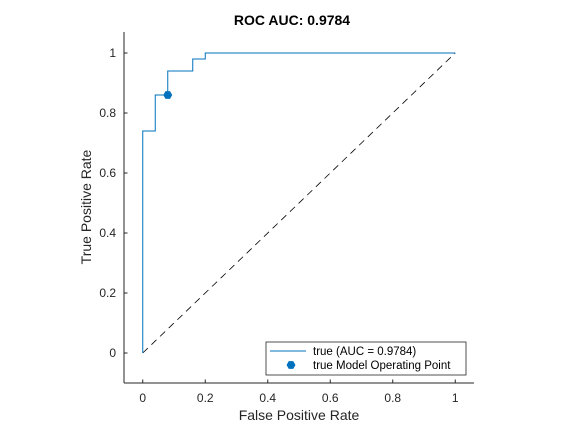 This screenshot has width=577, height=433. What do you see at coordinates (113, 203) in the screenshot?
I see `y-ticks: 0 0.2 0.4 0.6 0.8 1` at bounding box center [113, 203].